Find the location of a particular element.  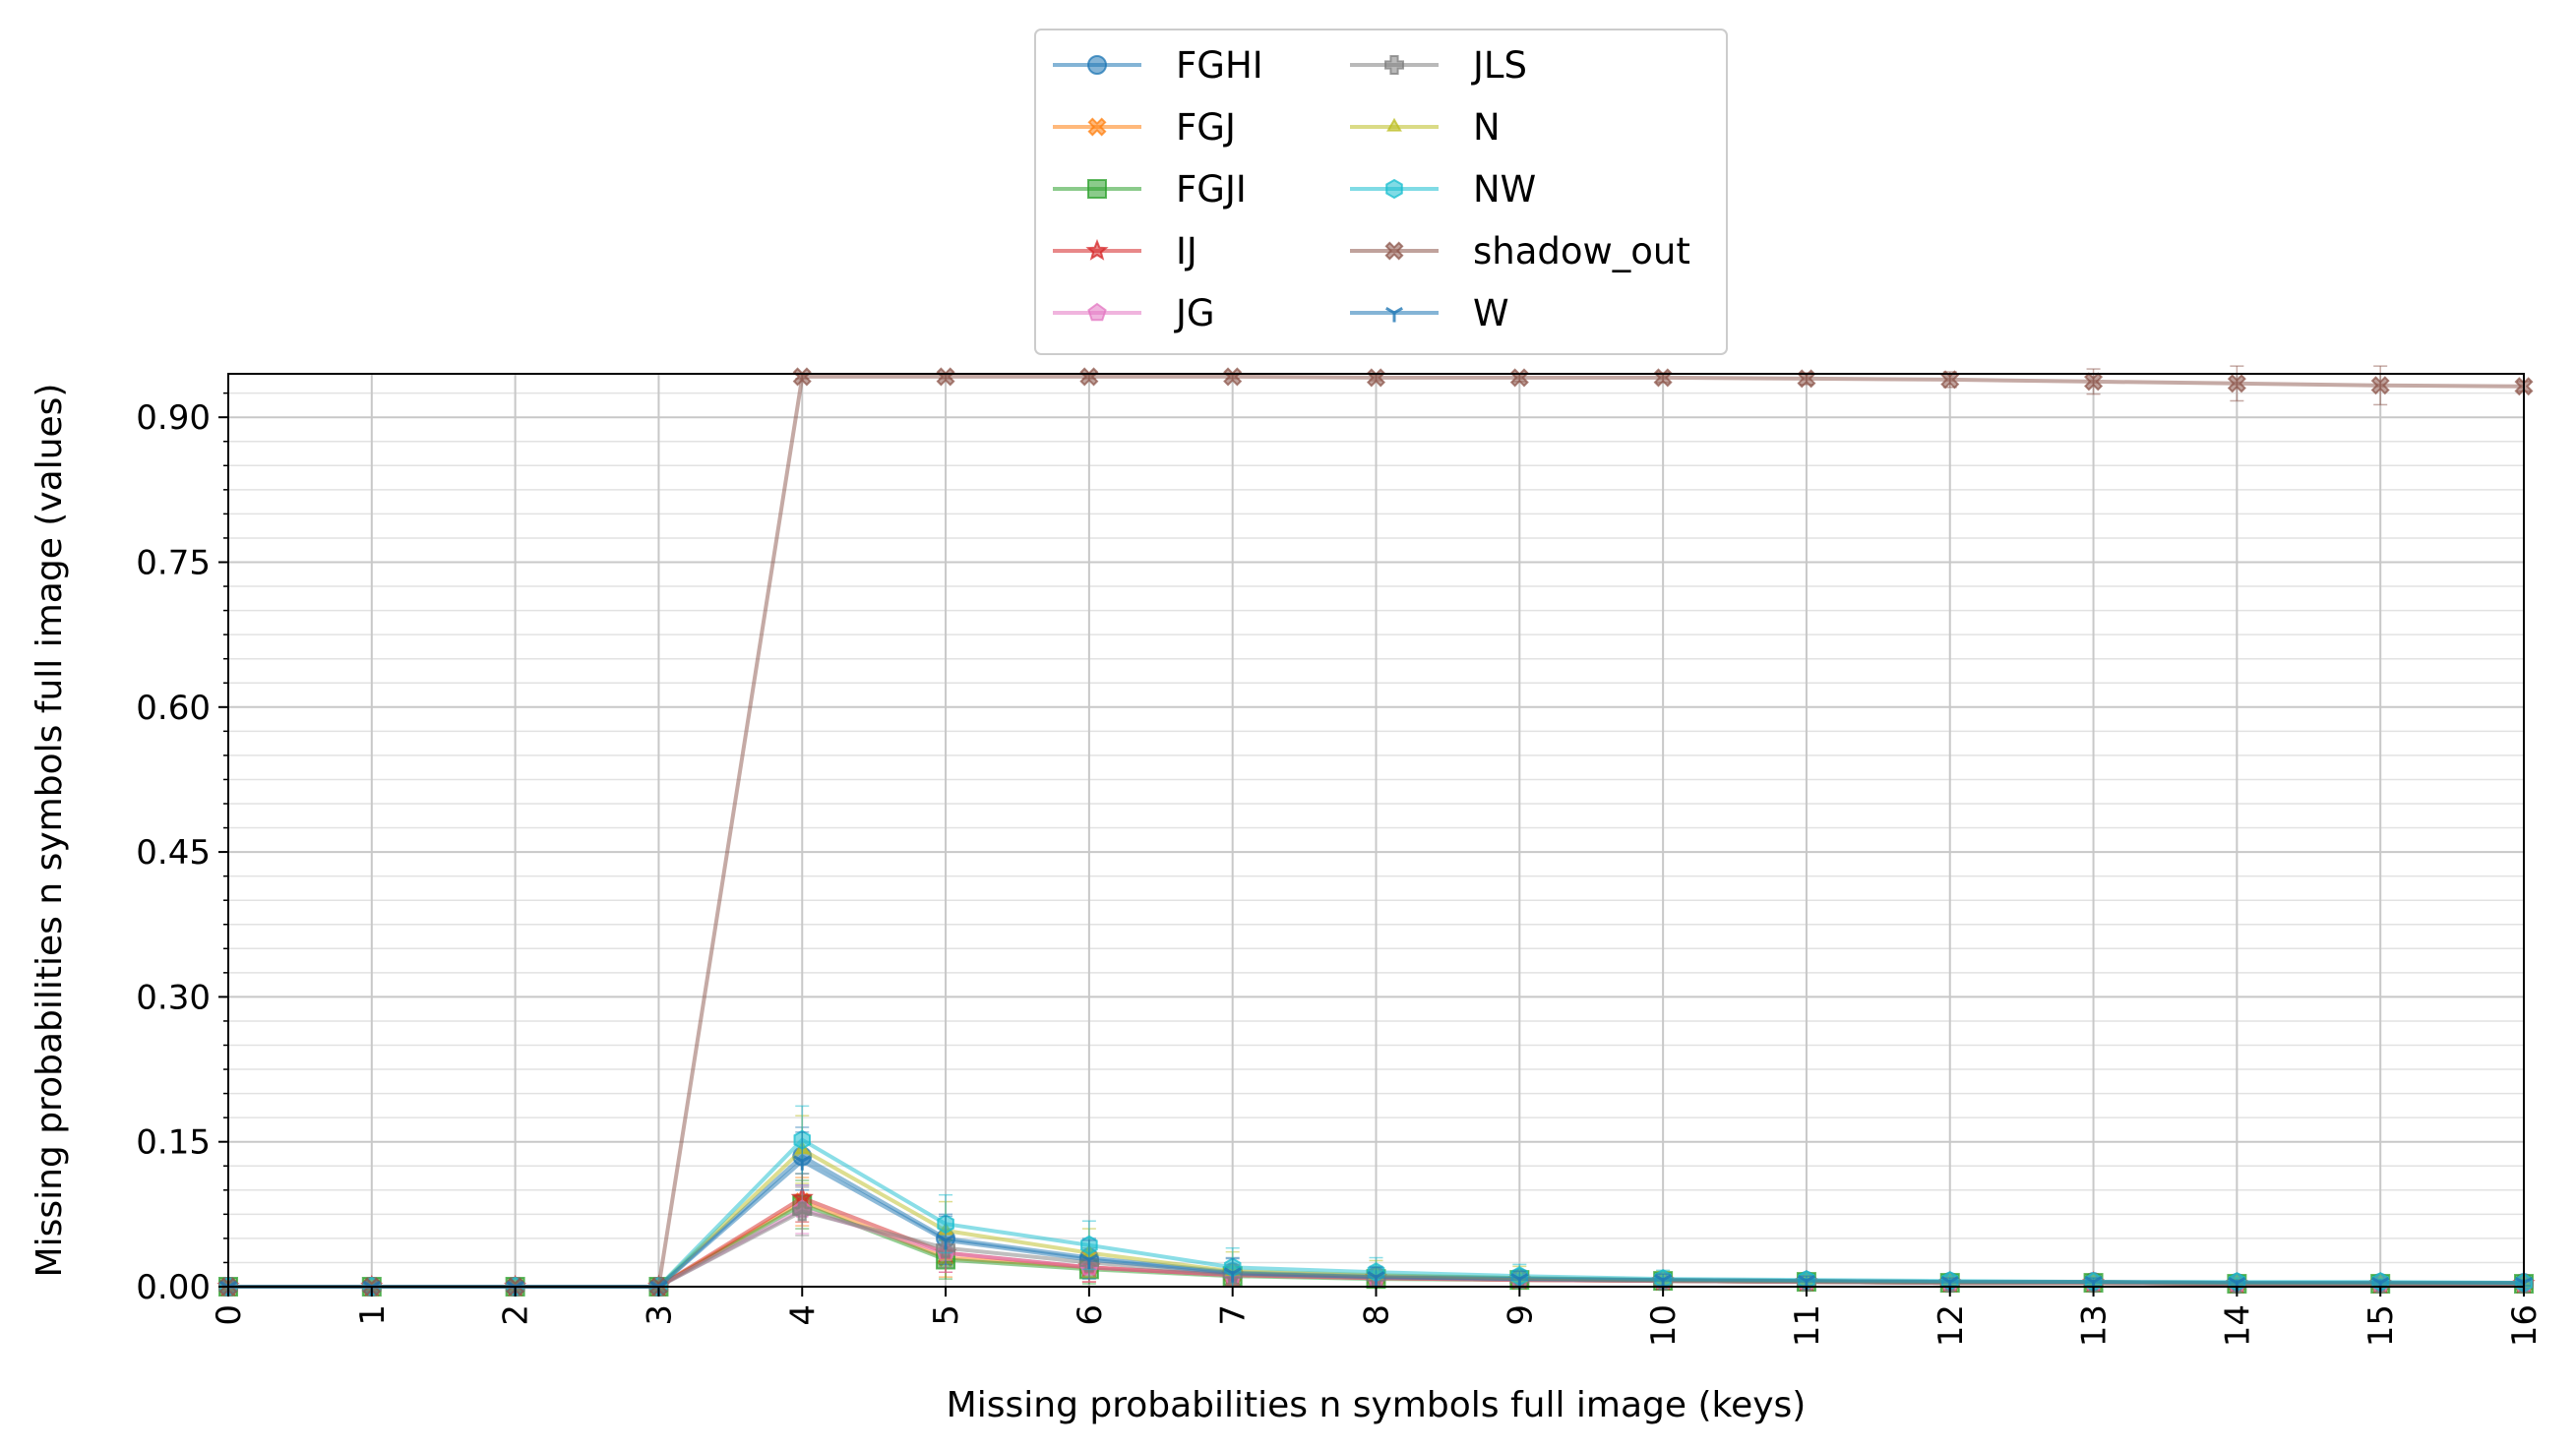

x-tick-label: 13 is located at coordinates (2095, 1325).